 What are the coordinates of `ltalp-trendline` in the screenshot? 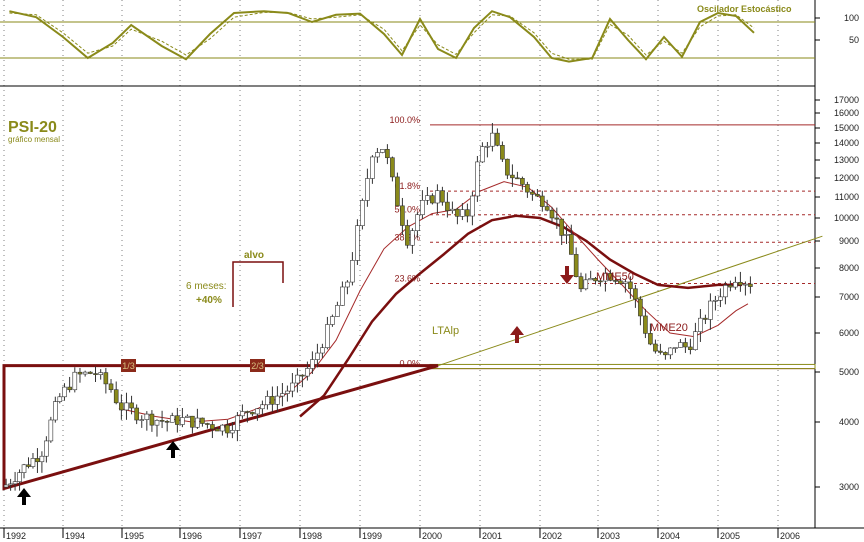 It's located at (630, 301).